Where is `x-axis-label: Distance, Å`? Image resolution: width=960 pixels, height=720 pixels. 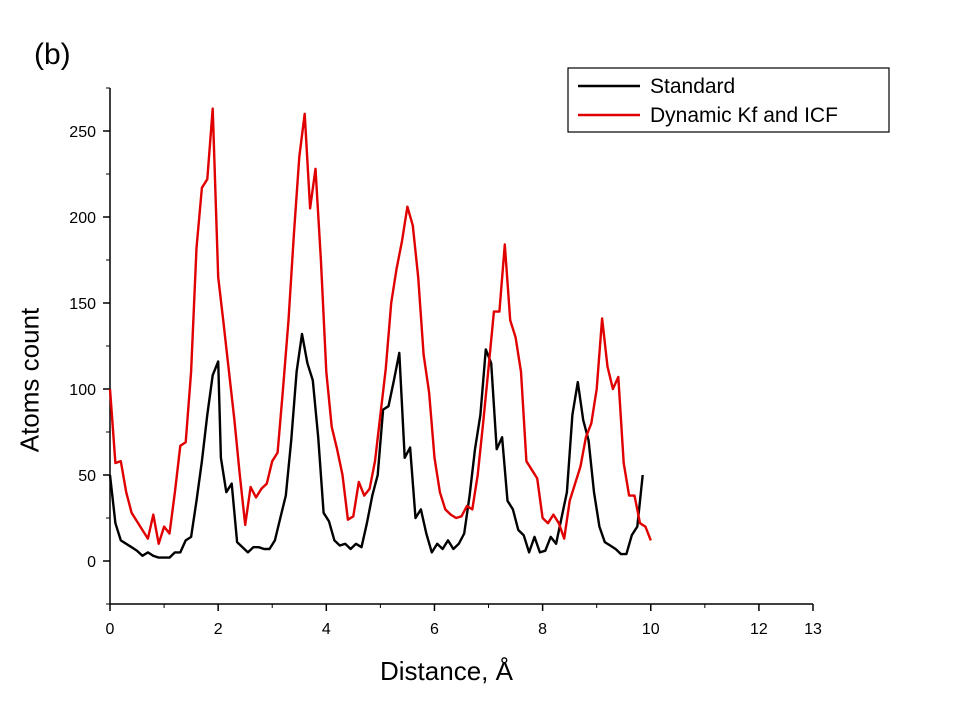 x-axis-label: Distance, Å is located at coordinates (446, 671).